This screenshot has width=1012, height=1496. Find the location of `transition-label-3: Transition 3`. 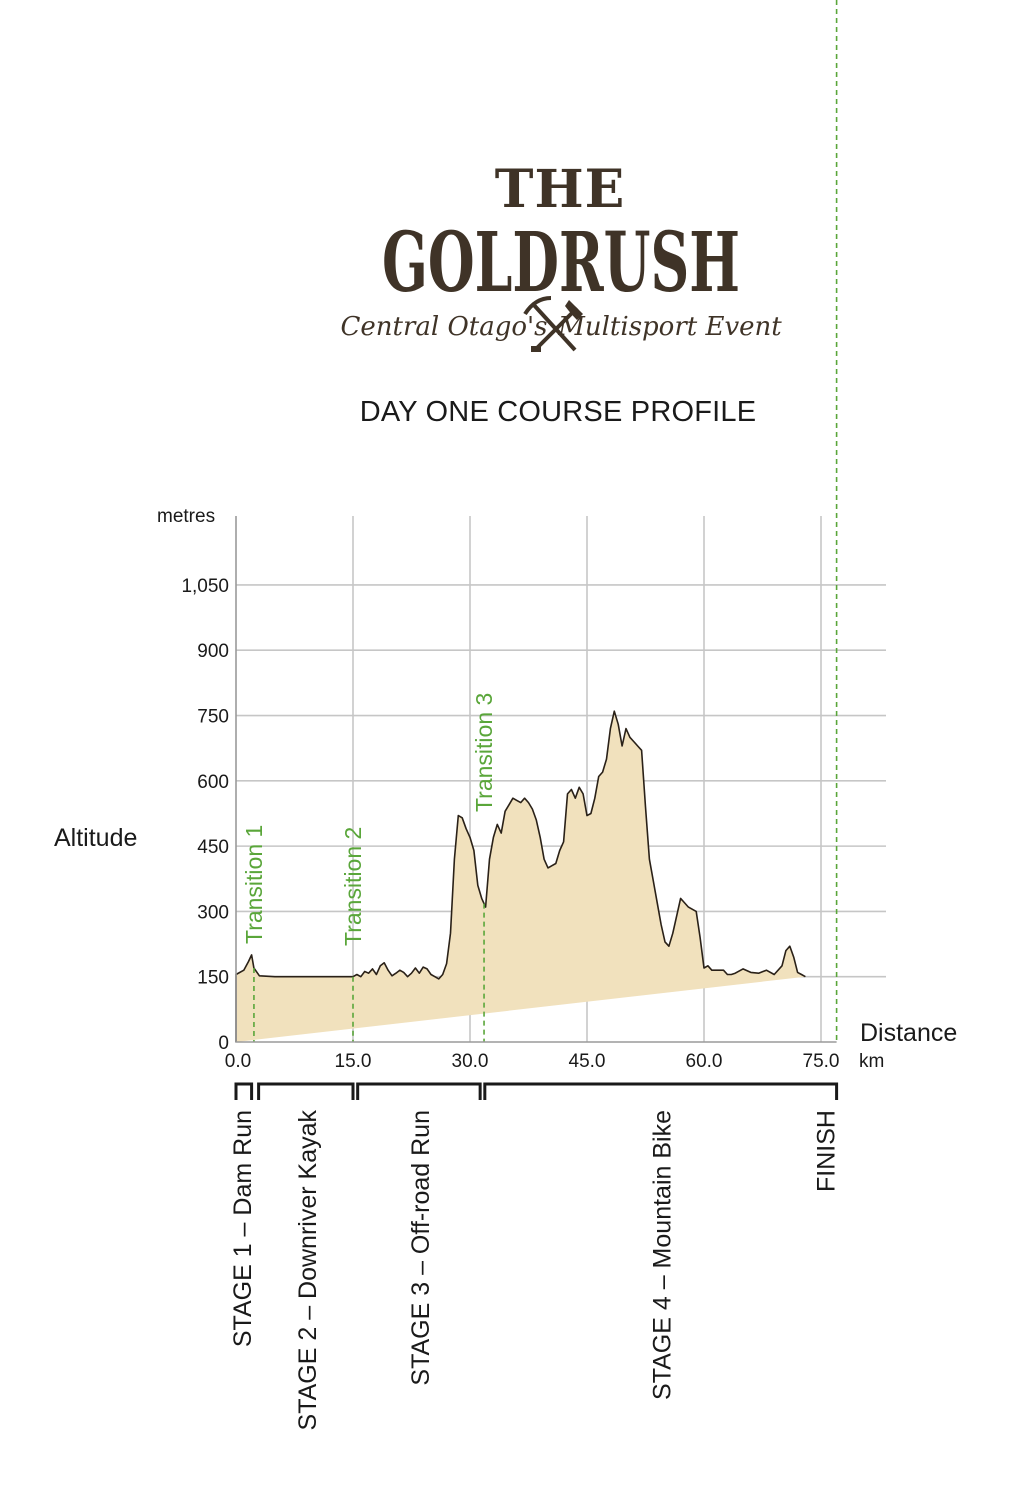

transition-label-3: Transition 3 is located at coordinates (484, 752).